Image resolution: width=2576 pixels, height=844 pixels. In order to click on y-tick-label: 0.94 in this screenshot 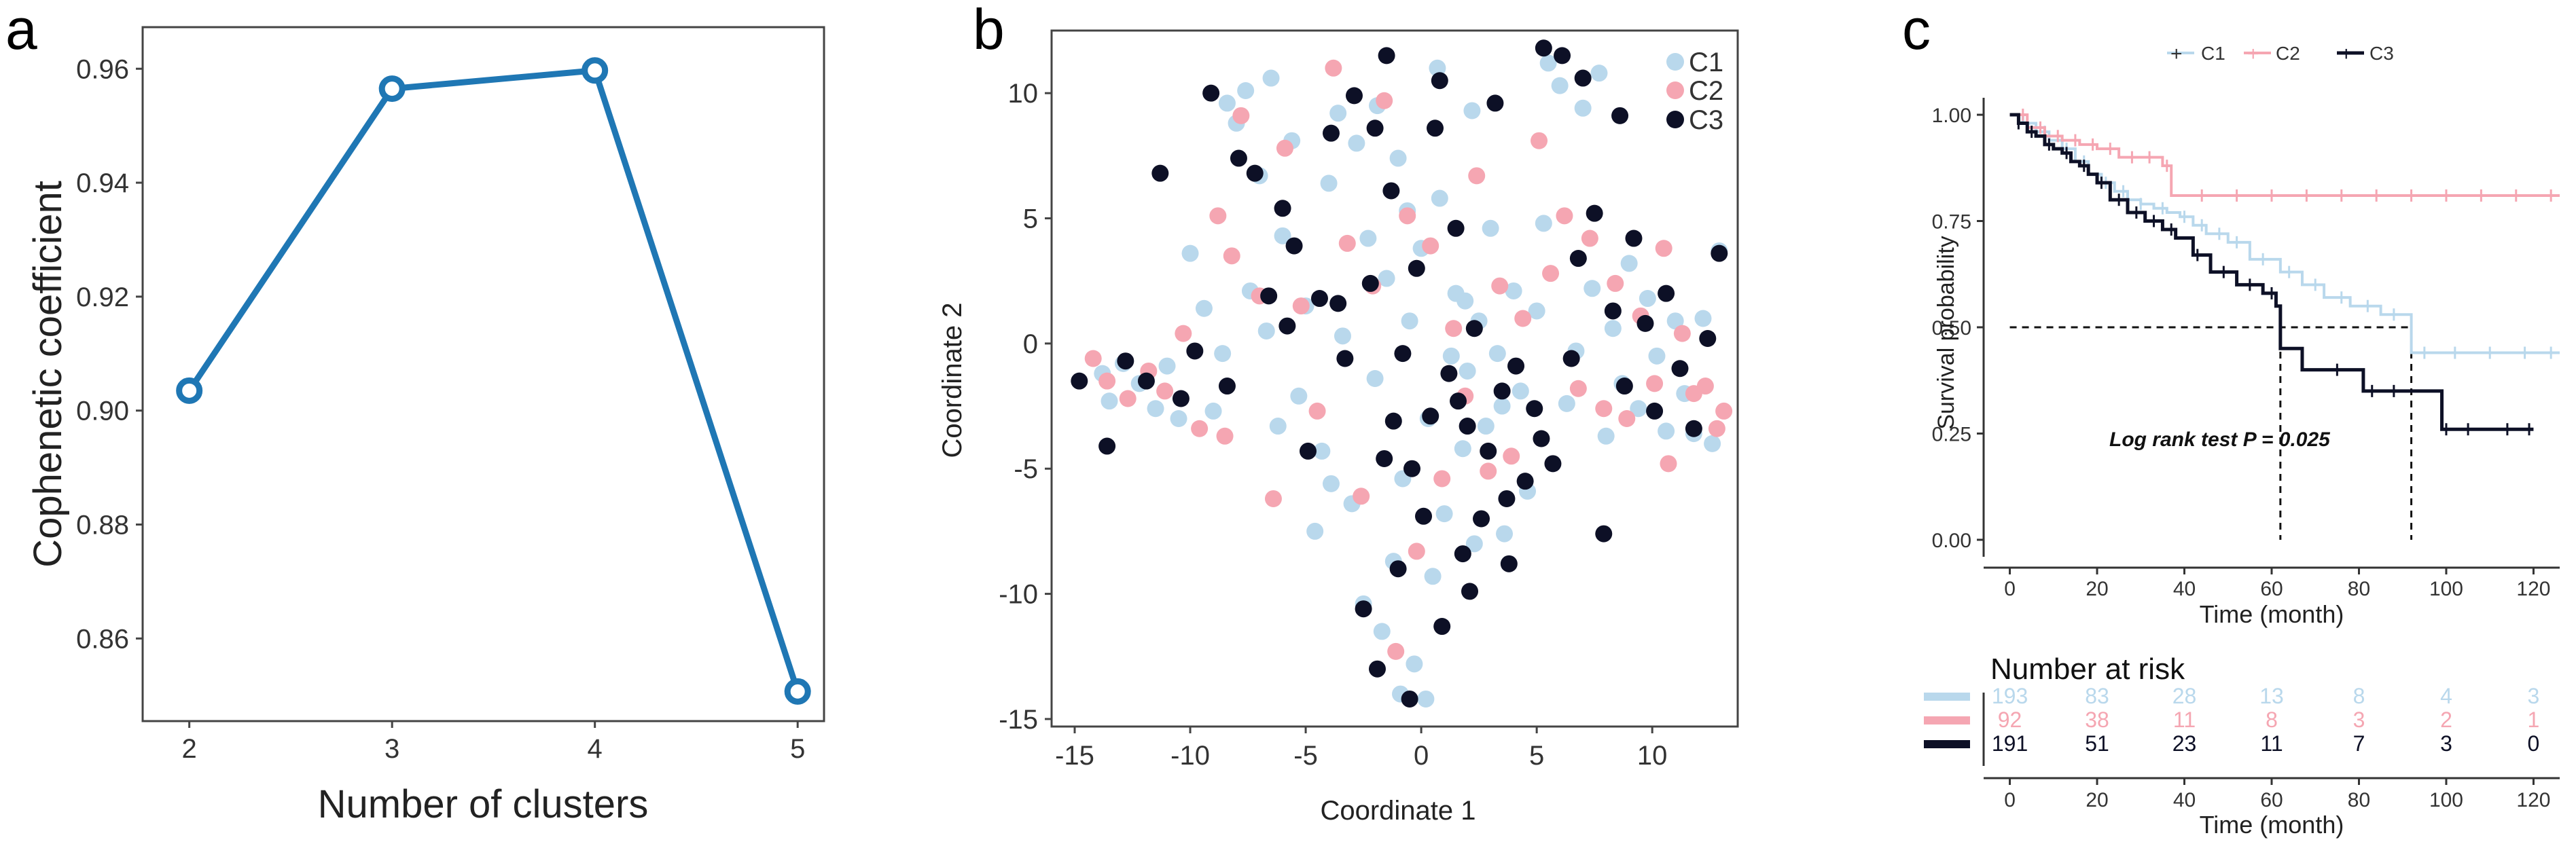, I will do `click(102, 183)`.